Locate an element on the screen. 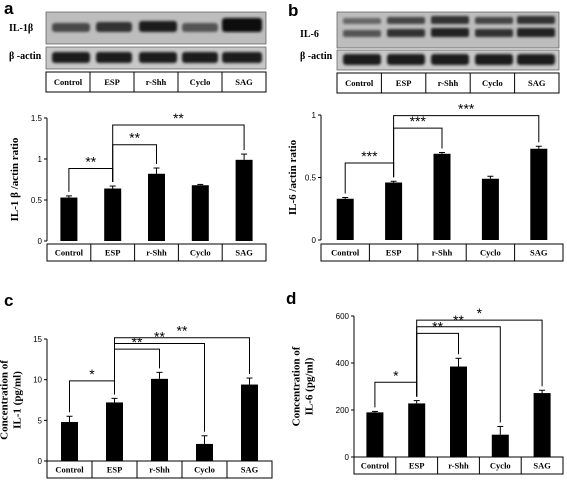  blot-label-il6: IL-6 is located at coordinates (309, 34).